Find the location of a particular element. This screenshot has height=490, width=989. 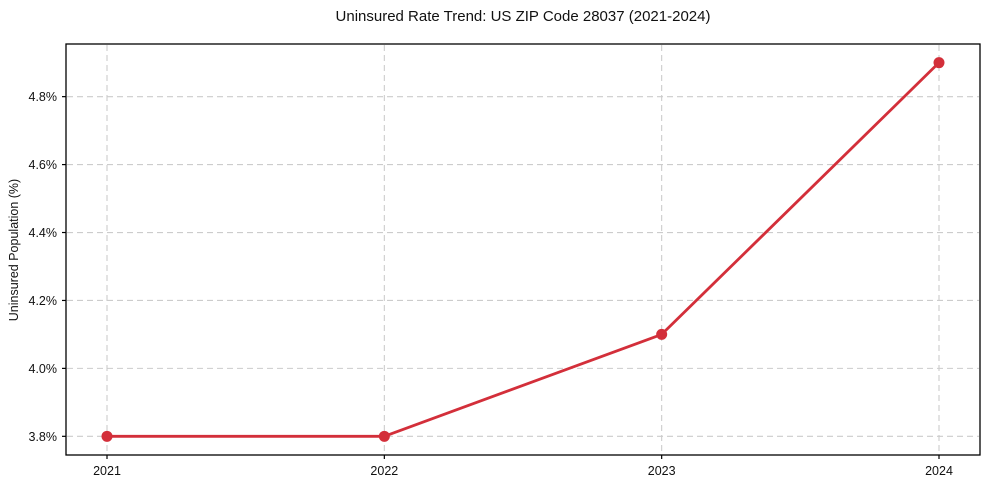

x-tick-label: 2021 is located at coordinates (107, 471).